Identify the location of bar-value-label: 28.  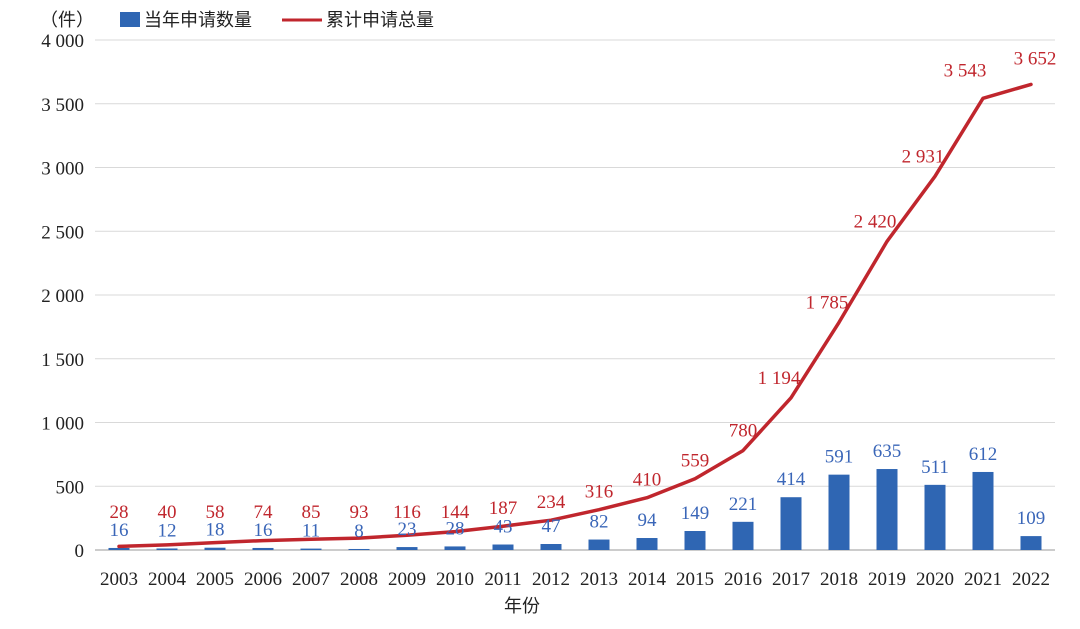
(455, 528).